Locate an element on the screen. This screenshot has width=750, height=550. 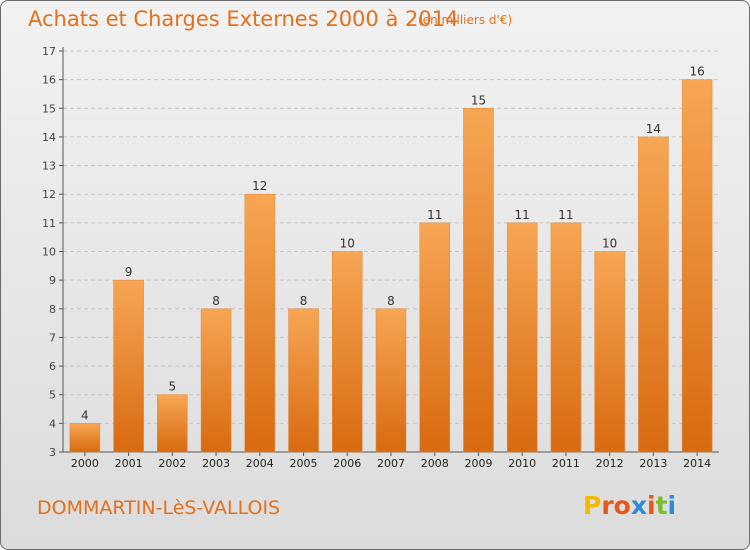
y-tick-label: 11 is located at coordinates (49, 223).